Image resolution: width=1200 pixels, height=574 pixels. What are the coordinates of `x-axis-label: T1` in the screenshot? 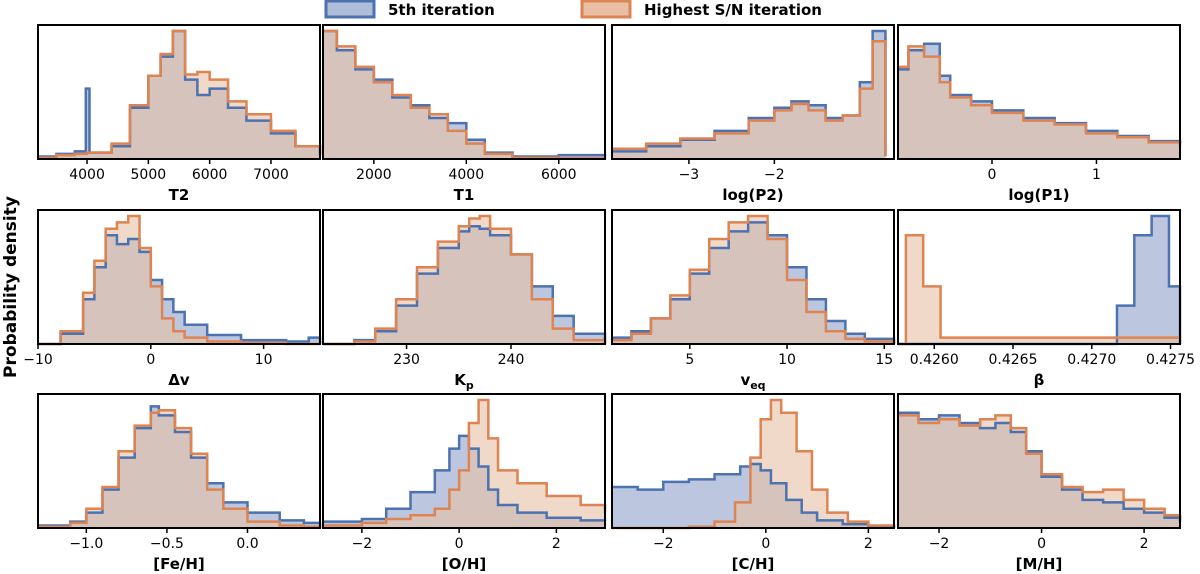 It's located at (464, 195).